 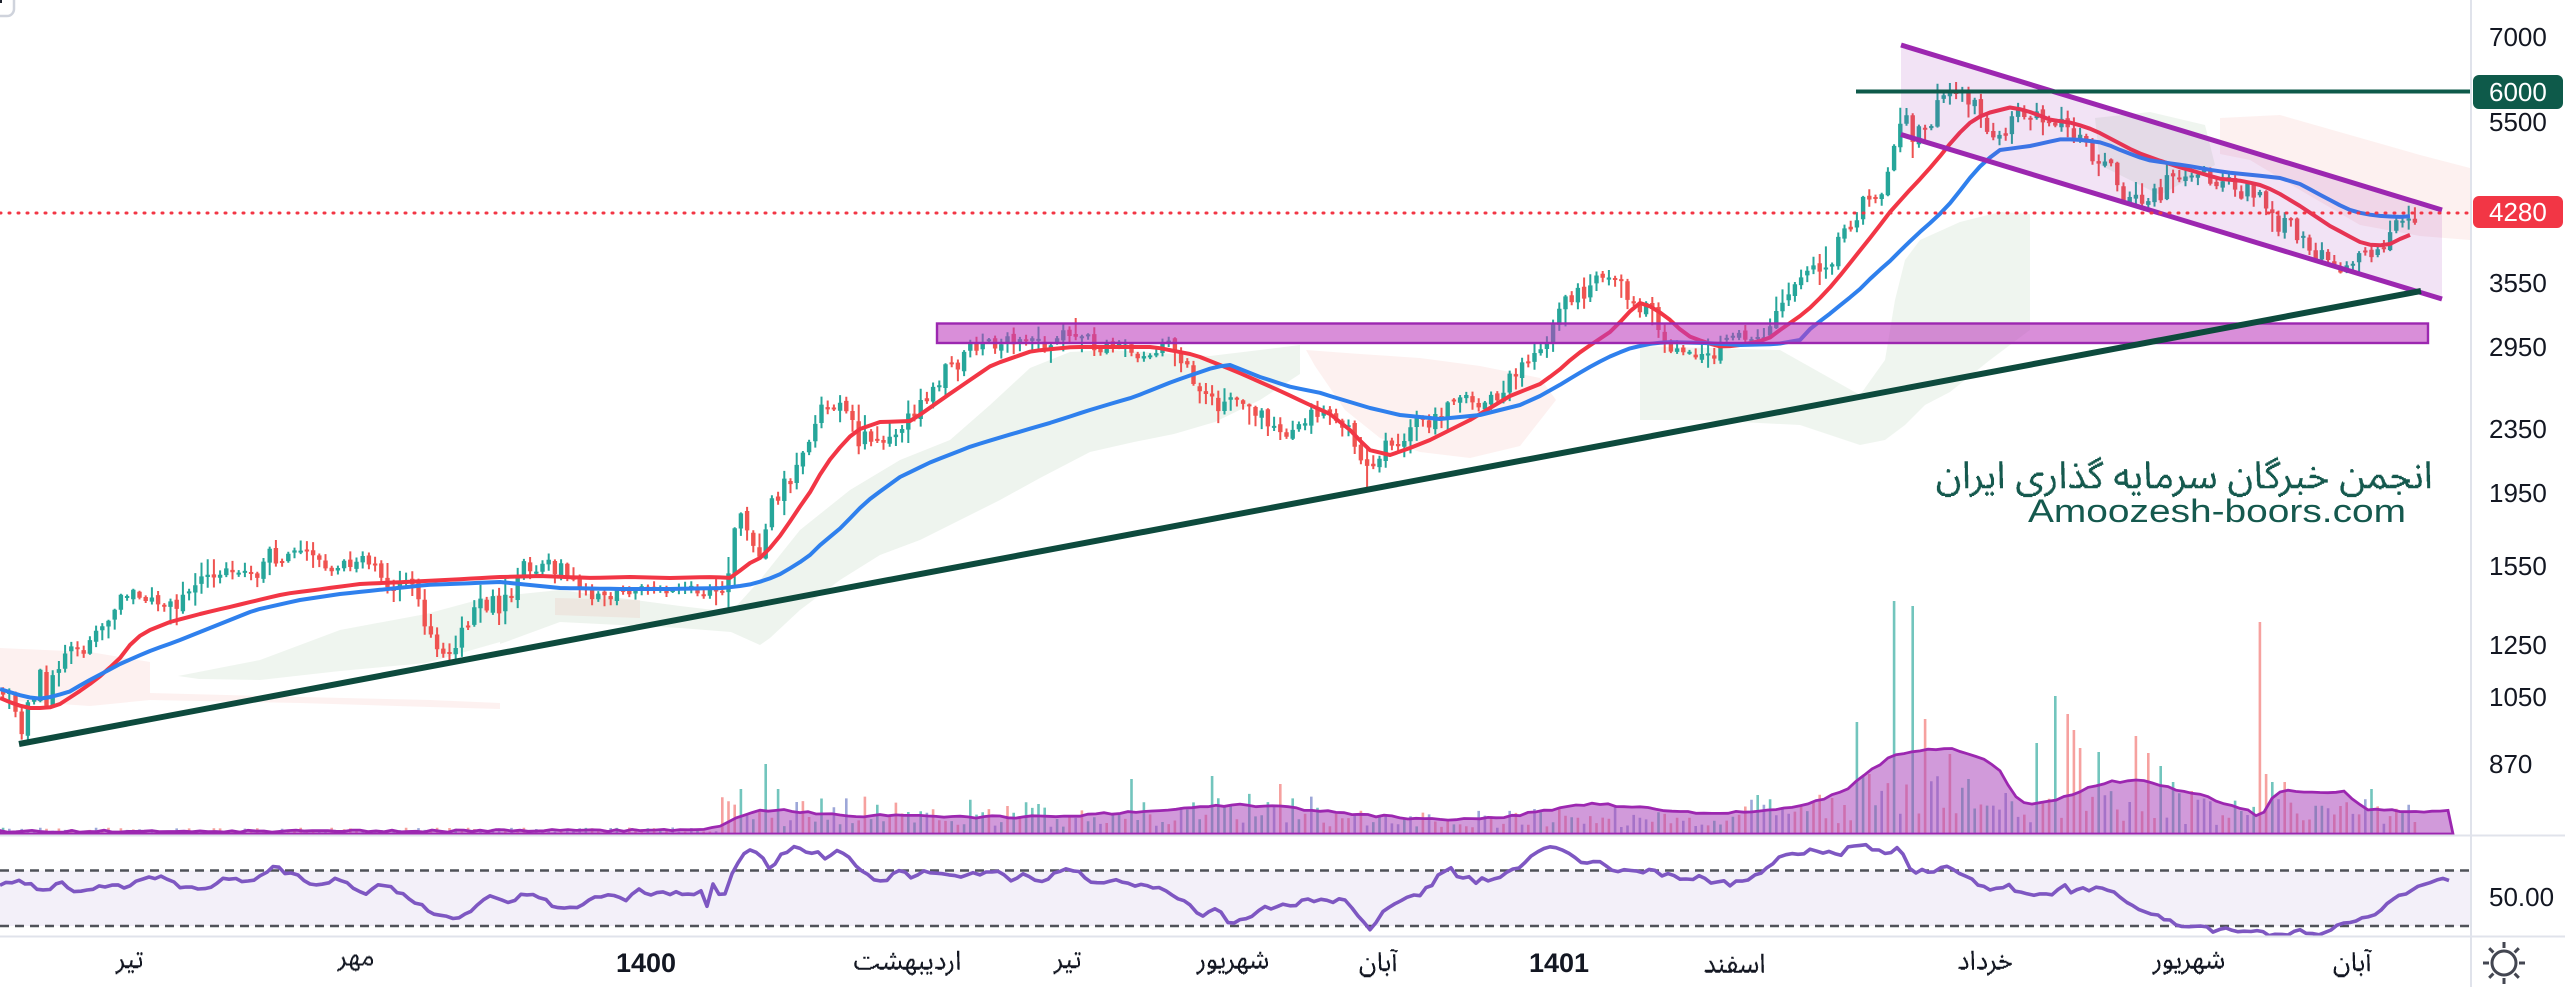 What do you see at coordinates (2217, 511) in the screenshot?
I see `svg-text: Amoozesh-boors.com` at bounding box center [2217, 511].